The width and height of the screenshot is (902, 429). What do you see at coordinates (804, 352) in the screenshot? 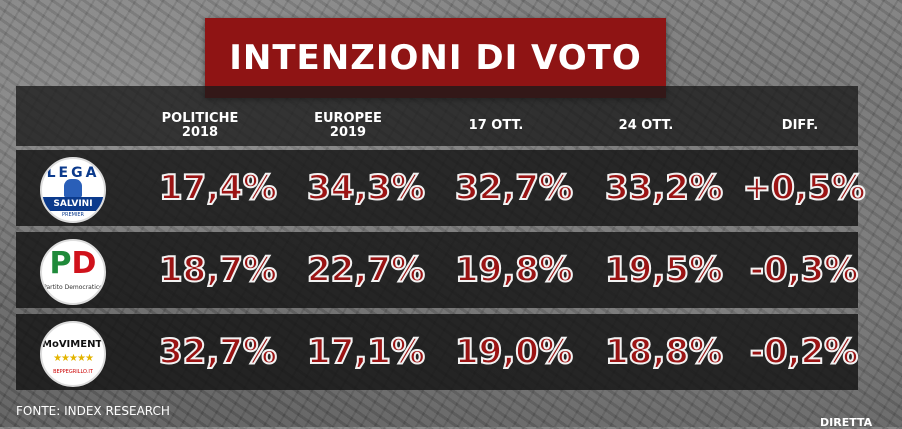
I see `value-diff: -0,2%` at bounding box center [804, 352].